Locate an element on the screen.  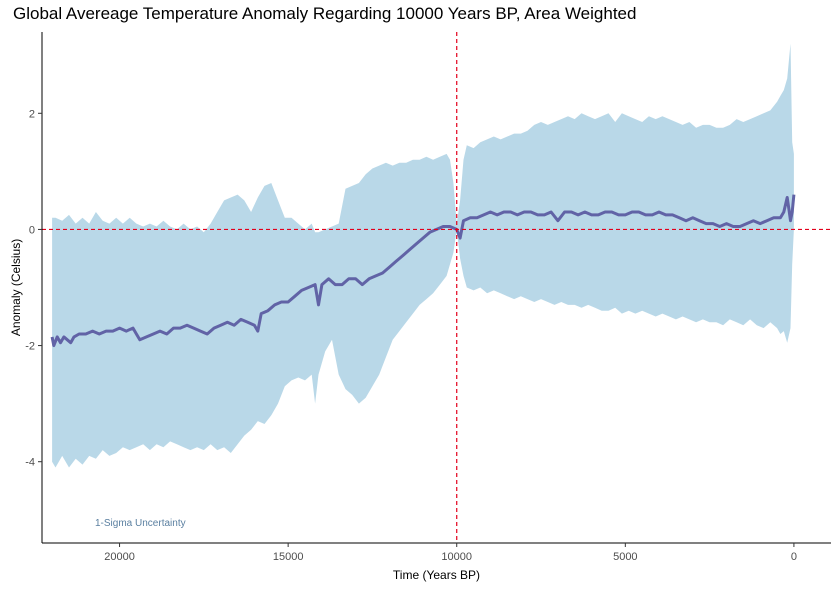
x-tick-label: 5000 is located at coordinates (625, 557).